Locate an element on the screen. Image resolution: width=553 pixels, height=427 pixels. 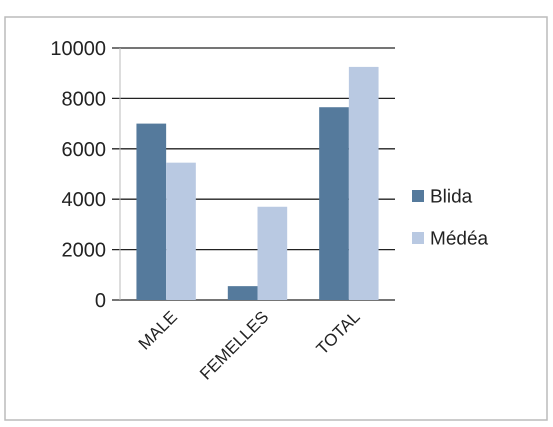
y-tick-label: 2000 is located at coordinates (84, 251).